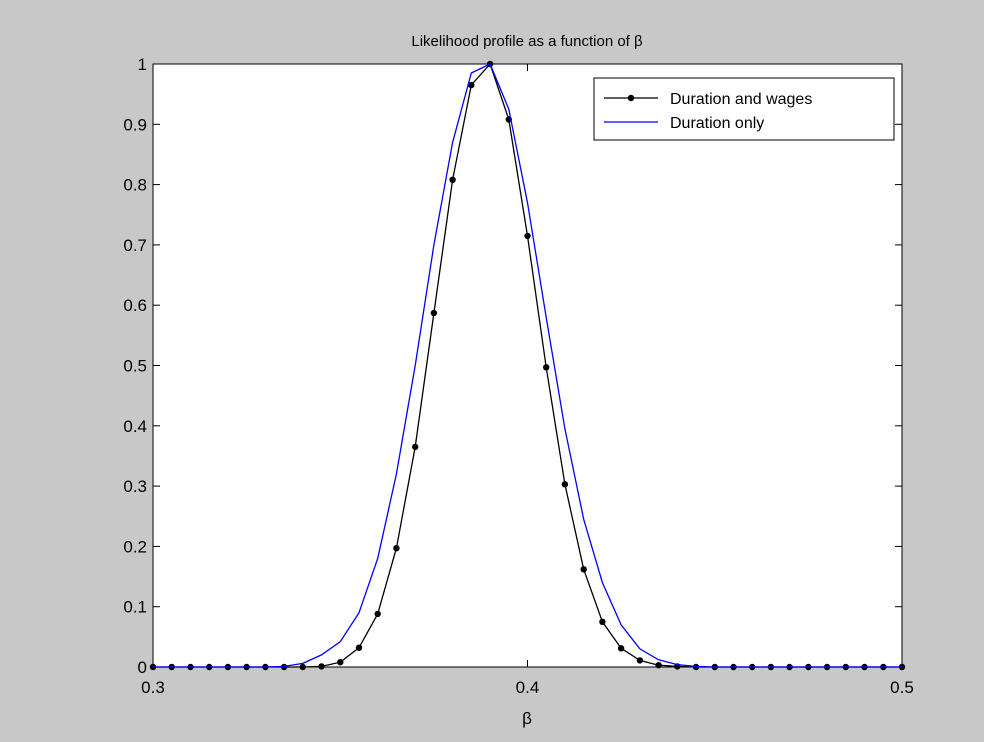  What do you see at coordinates (135, 366) in the screenshot?
I see `y-tick-label-5: 0.5` at bounding box center [135, 366].